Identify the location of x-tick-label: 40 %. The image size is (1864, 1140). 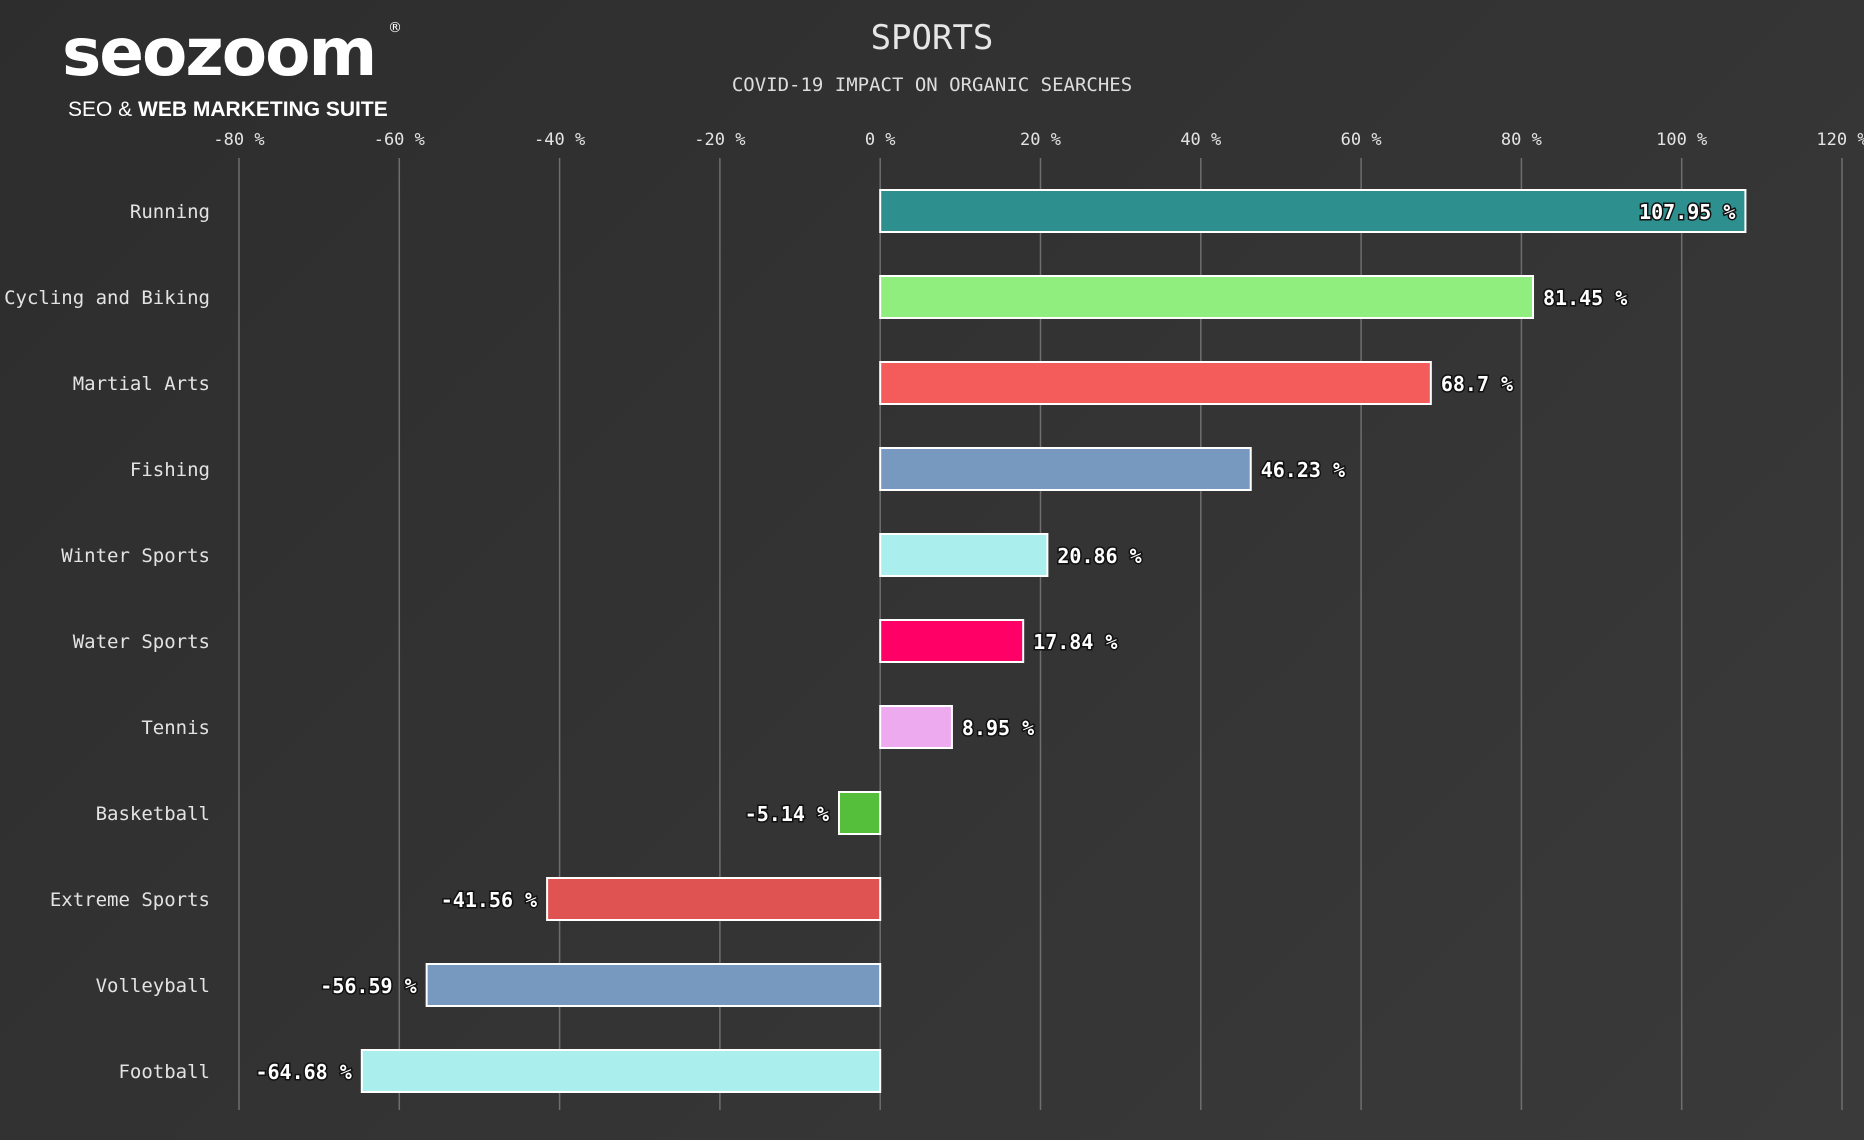
(1200, 140).